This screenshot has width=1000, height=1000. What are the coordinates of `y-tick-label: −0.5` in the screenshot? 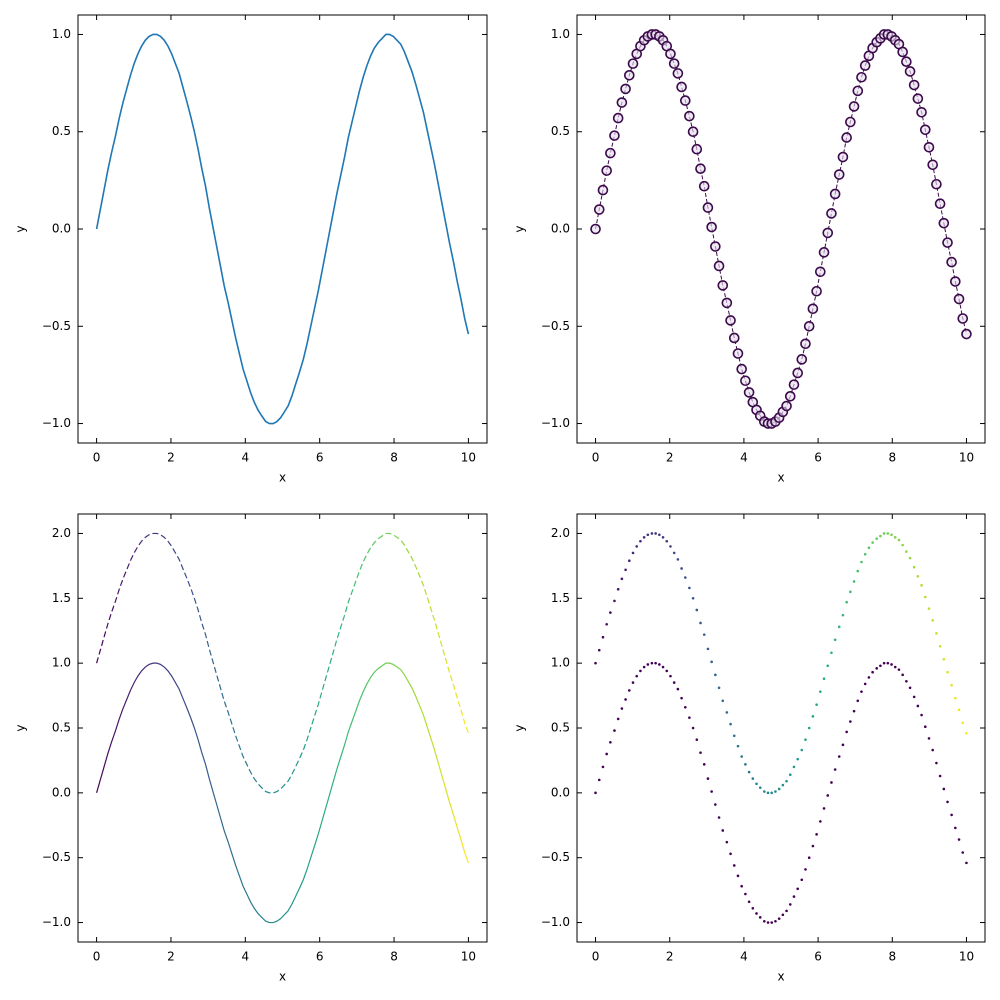 It's located at (555, 326).